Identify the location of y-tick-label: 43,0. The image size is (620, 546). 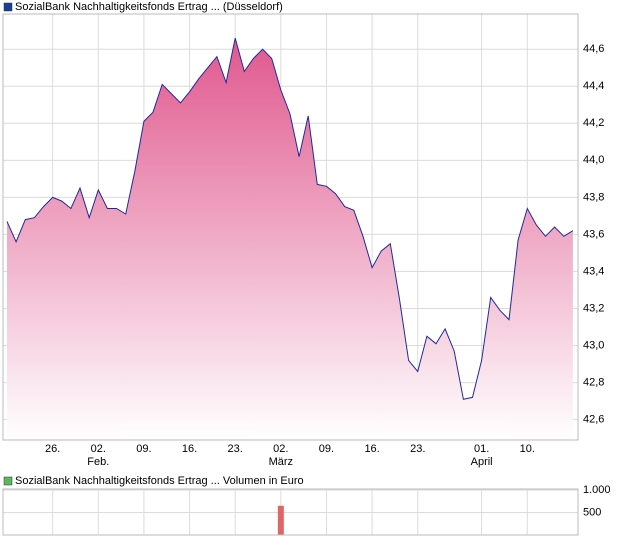
(593, 345).